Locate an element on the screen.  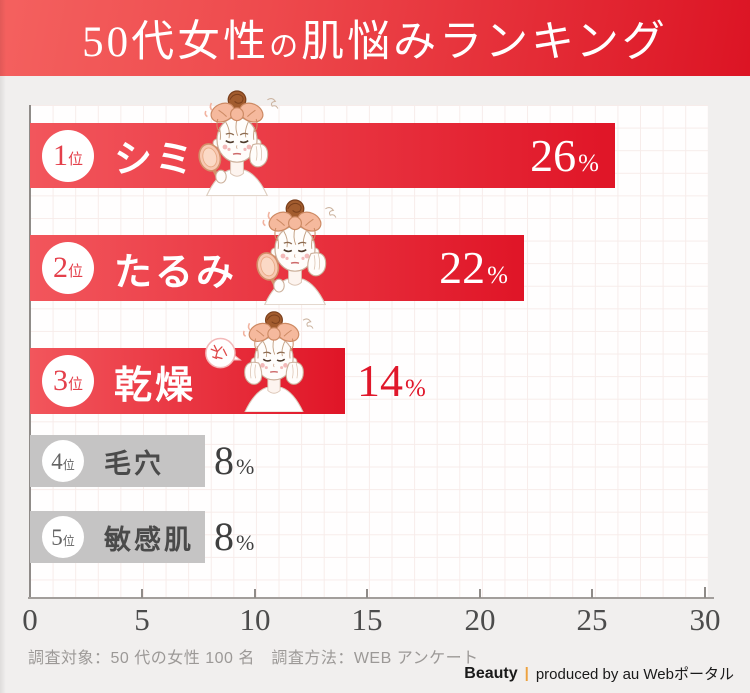
x-tick-label-20: 20 is located at coordinates (480, 619).